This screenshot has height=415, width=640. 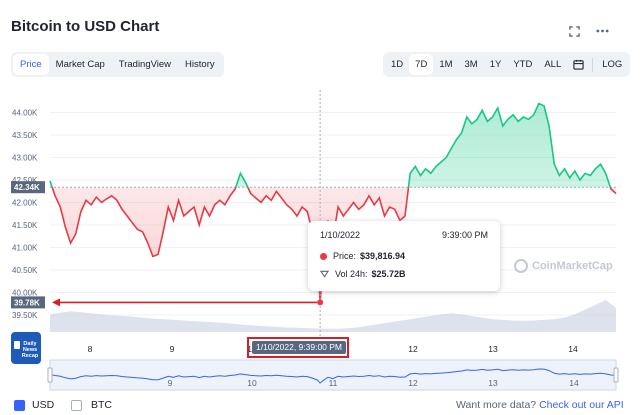 What do you see at coordinates (495, 64) in the screenshot?
I see `range-1y-button: 1Y` at bounding box center [495, 64].